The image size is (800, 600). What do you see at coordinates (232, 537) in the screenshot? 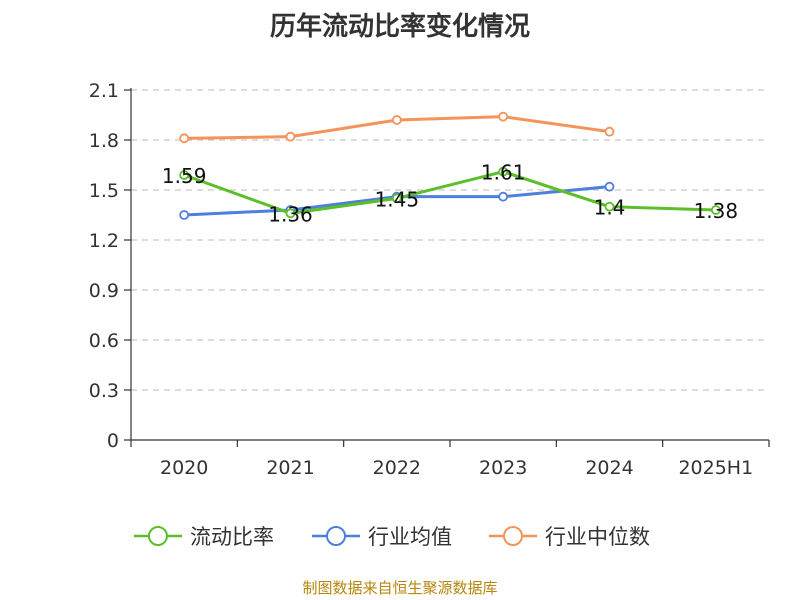
I see `legend-label: 流动比率` at bounding box center [232, 537].